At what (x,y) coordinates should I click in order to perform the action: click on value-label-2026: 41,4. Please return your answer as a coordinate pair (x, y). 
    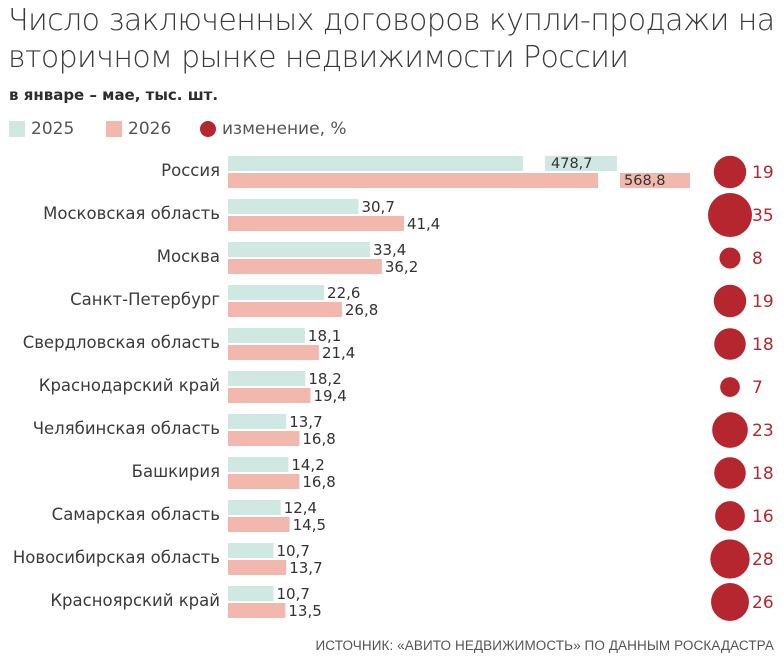
    Looking at the image, I should click on (423, 224).